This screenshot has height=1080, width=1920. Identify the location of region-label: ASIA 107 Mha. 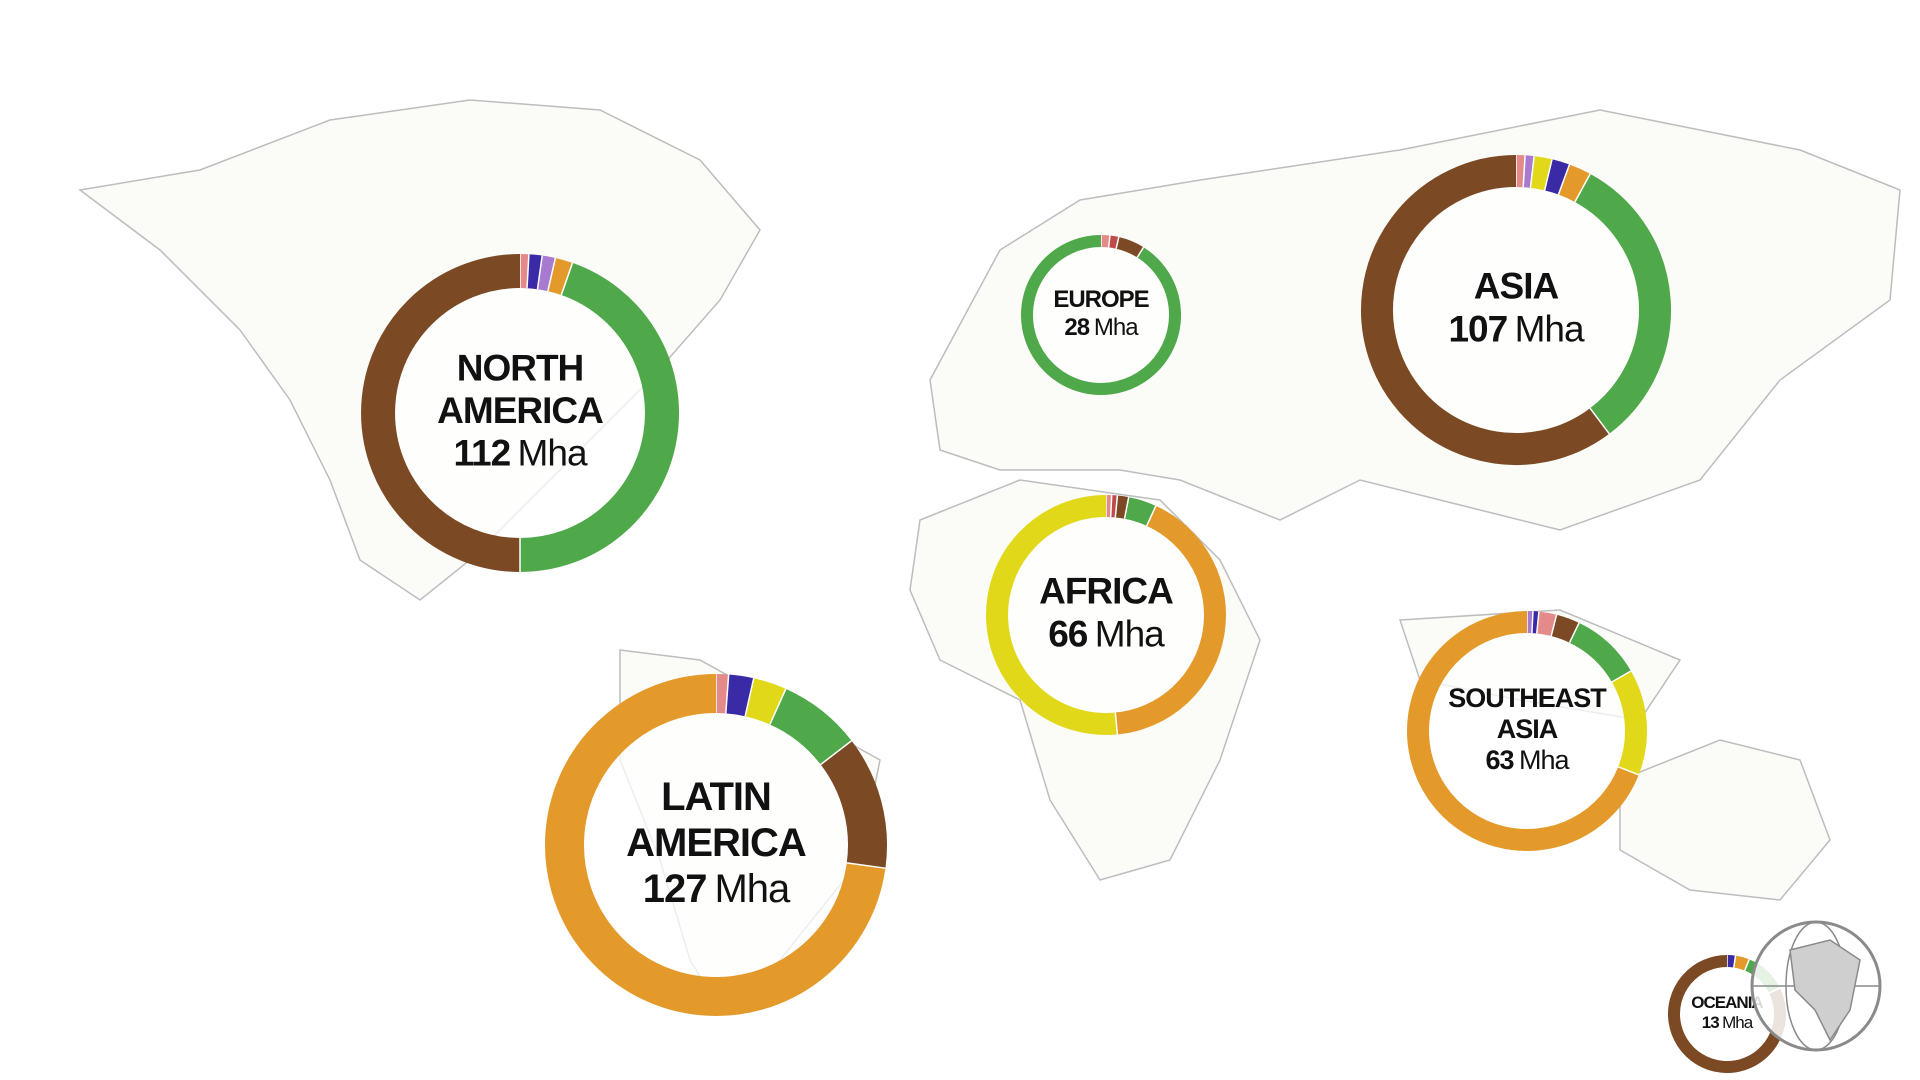
(1516, 308).